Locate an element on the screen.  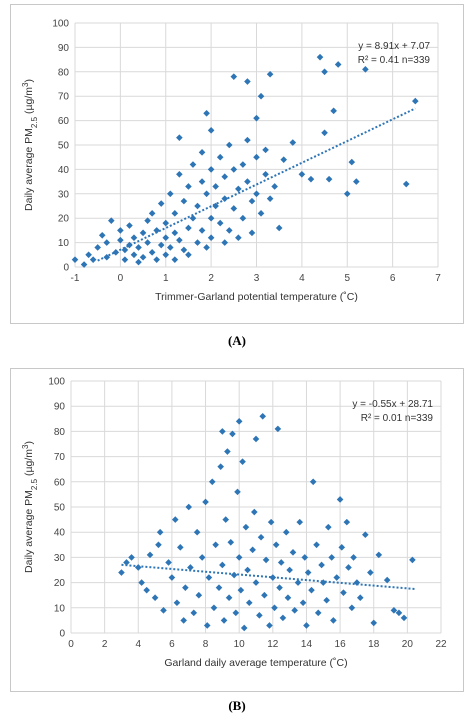
chart-a-y-tick-label: 70 is located at coordinates (64, 97).